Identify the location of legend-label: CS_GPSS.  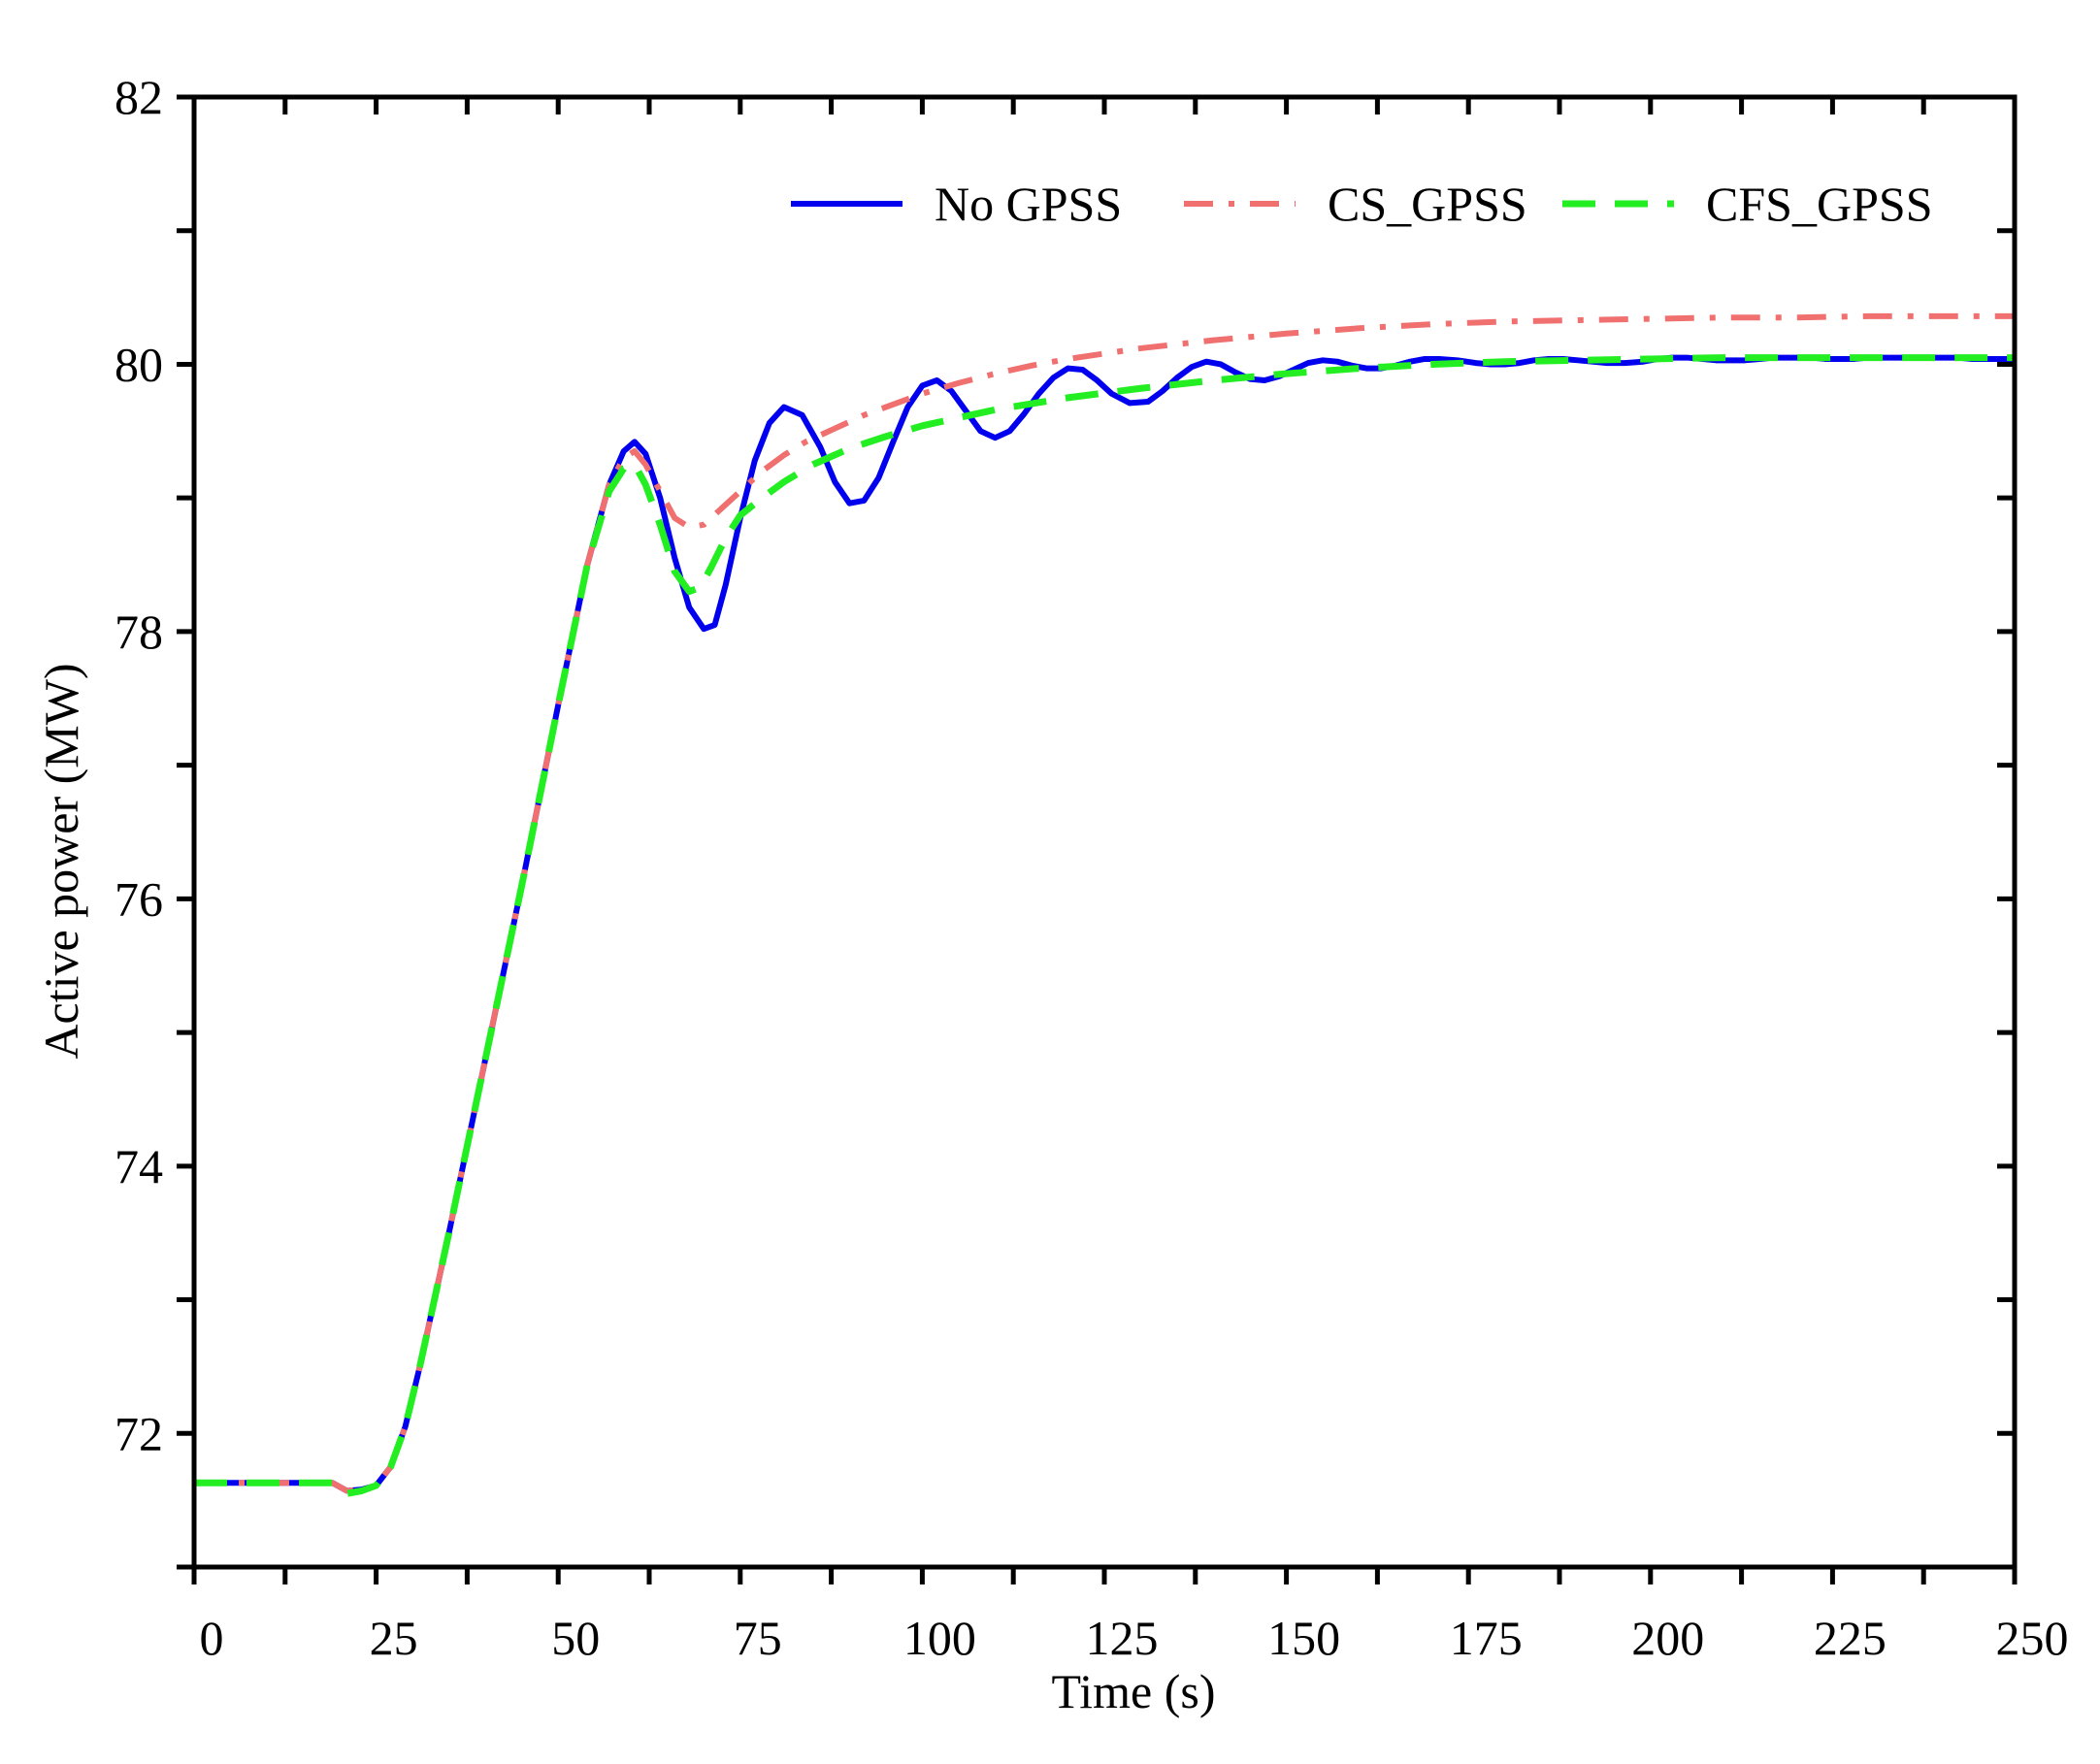
(1427, 204).